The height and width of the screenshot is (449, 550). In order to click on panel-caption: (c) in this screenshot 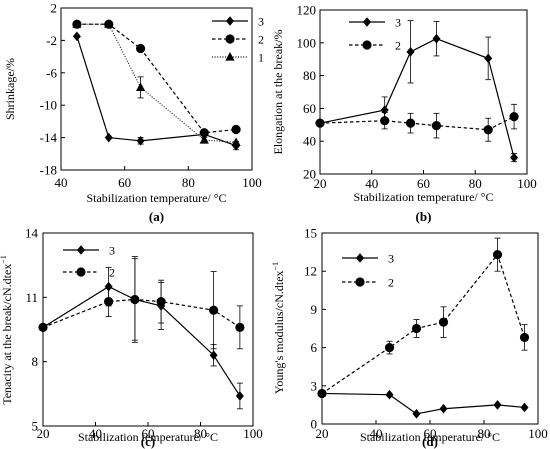, I will do `click(148, 441)`.